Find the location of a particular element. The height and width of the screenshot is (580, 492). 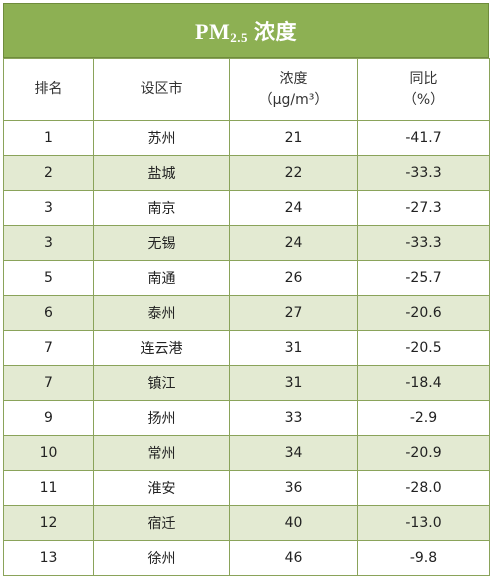

table-row: 6 泰州 27 -20.6 is located at coordinates (246, 313).